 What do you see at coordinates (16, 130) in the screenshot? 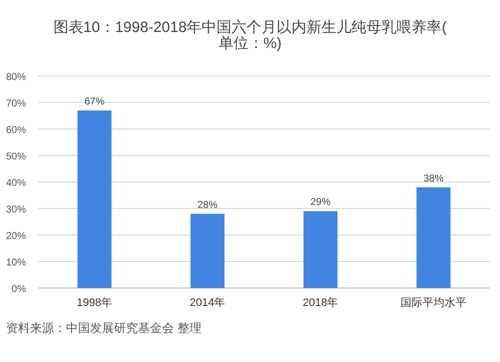
I see `y-tick-label: 60%` at bounding box center [16, 130].